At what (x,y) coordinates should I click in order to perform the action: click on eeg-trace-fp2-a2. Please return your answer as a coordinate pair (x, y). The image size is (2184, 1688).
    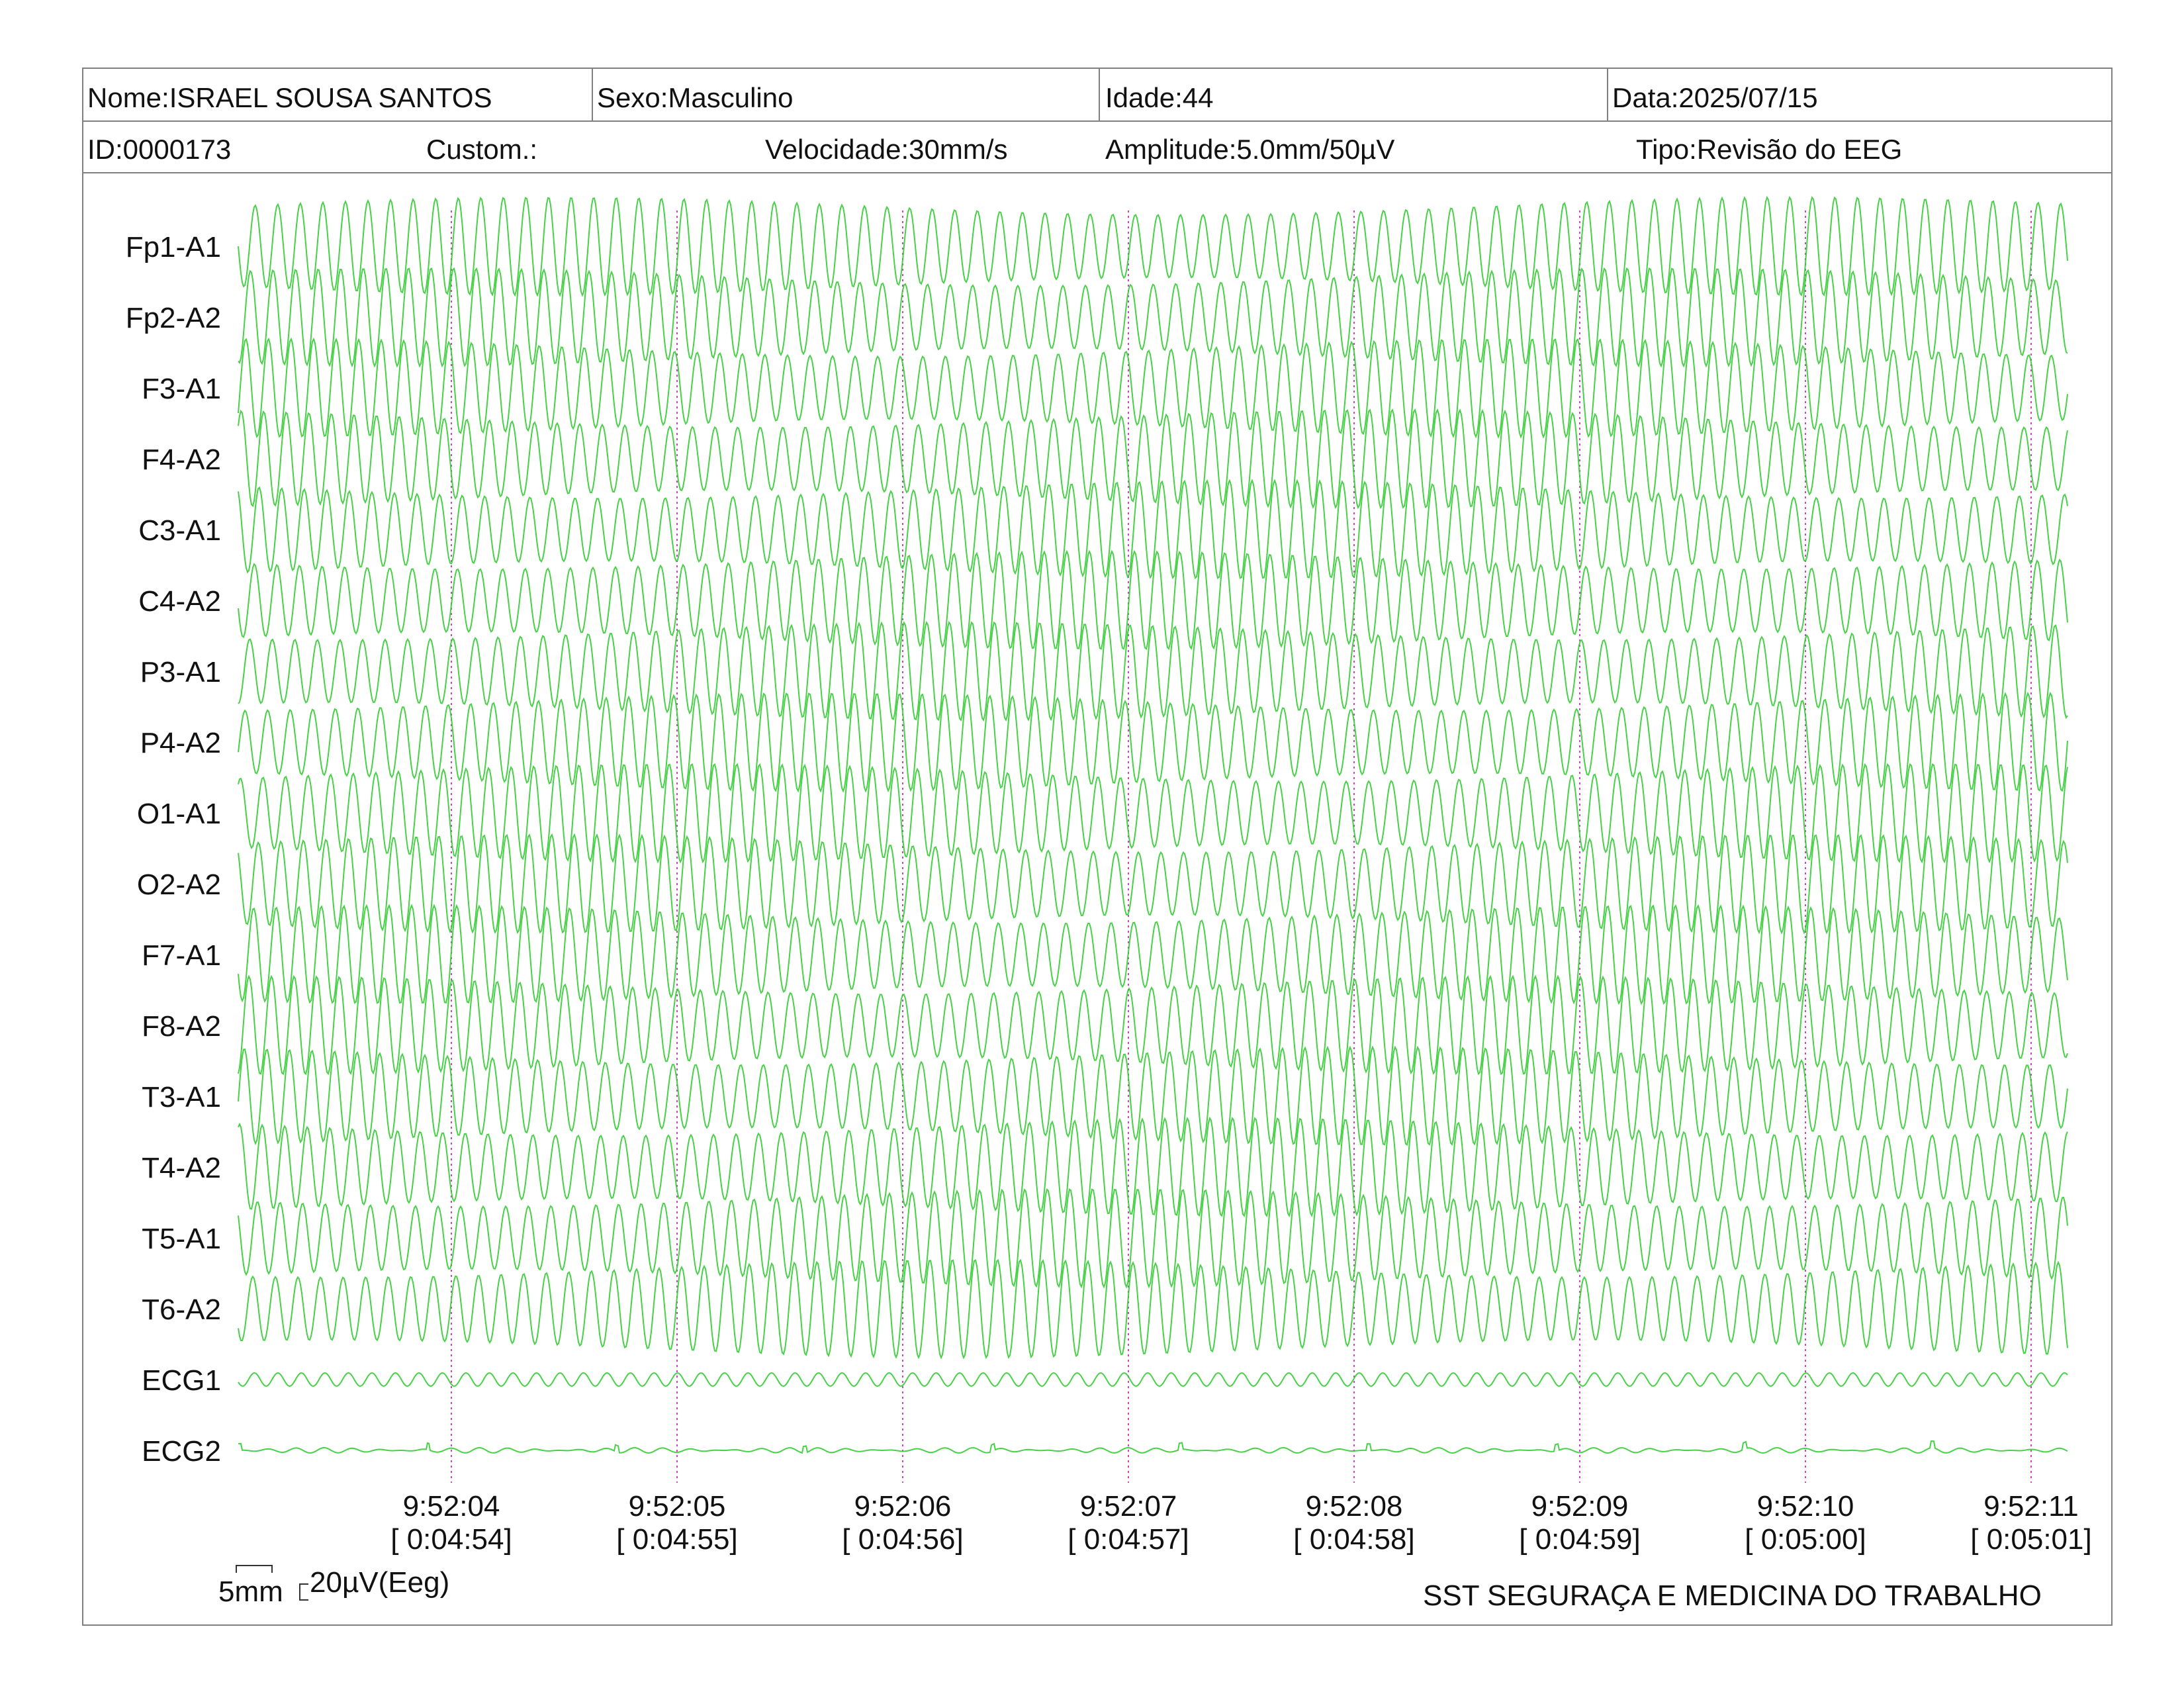
    Looking at the image, I should click on (1153, 317).